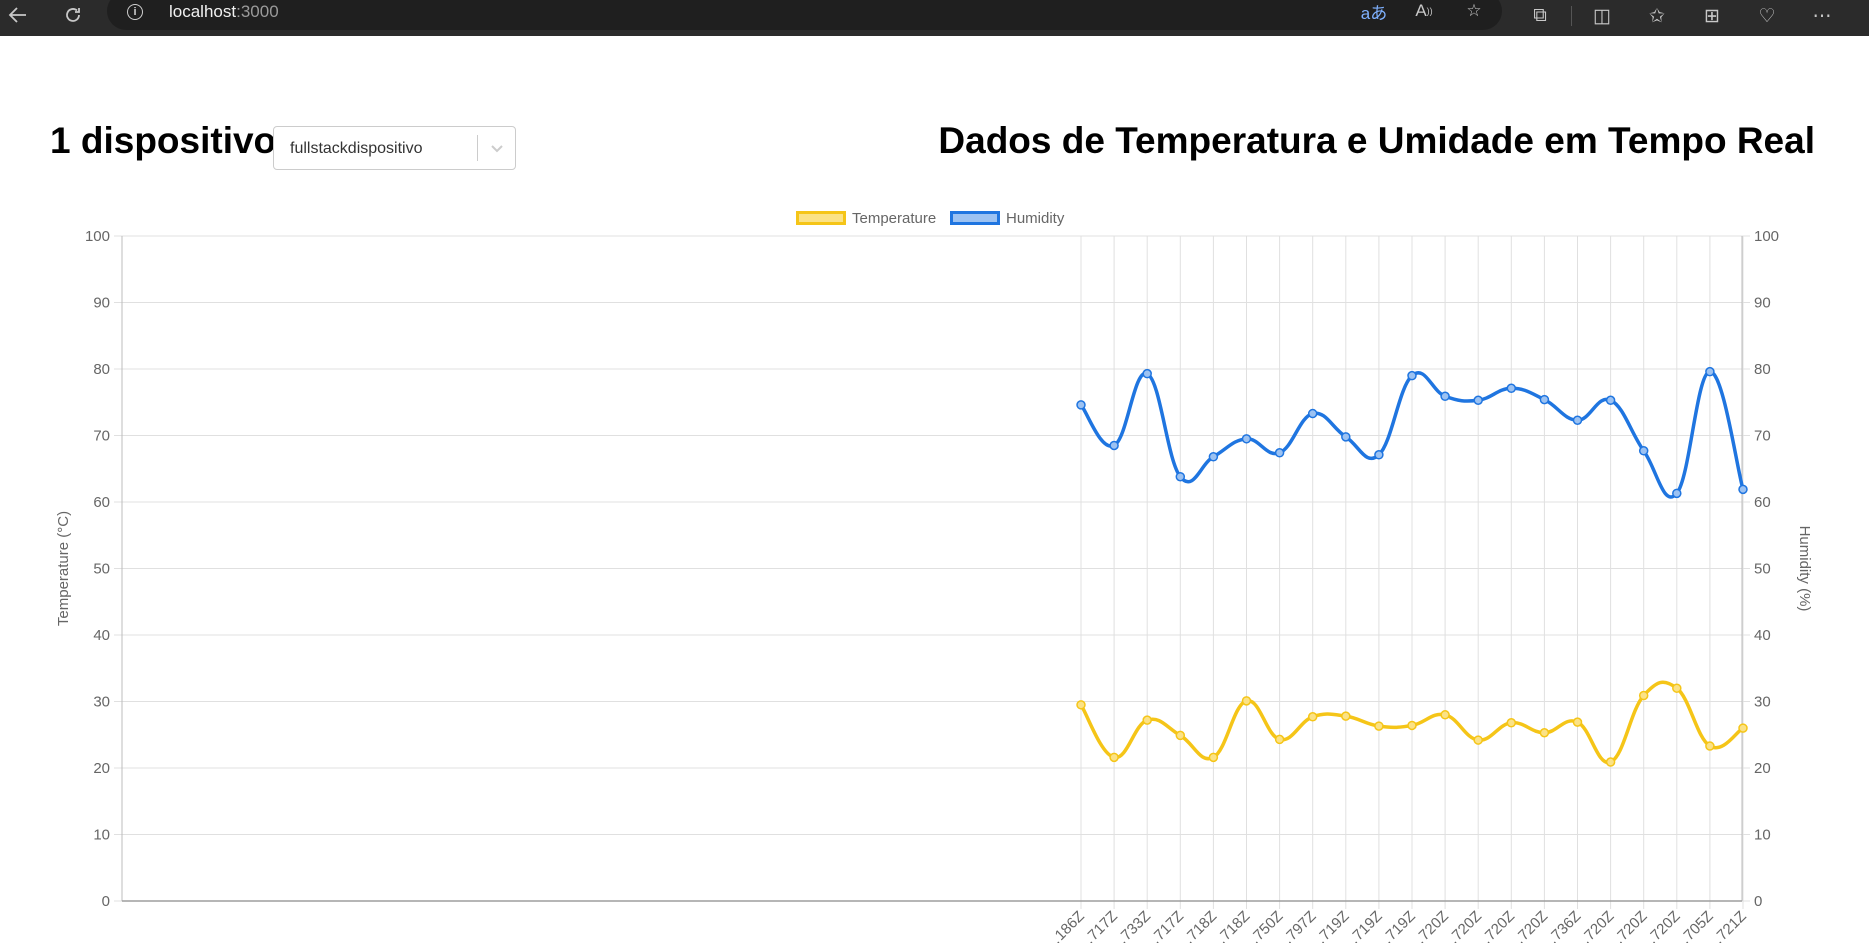  I want to click on browser-essentials-icon: ♡, so click(1767, 16).